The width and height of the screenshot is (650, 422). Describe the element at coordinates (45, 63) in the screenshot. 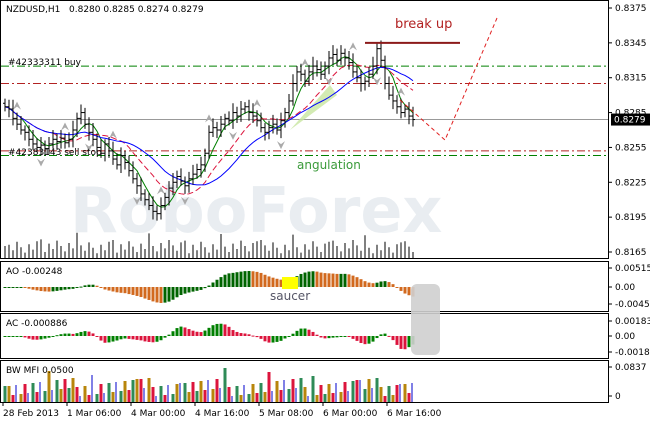

I see `buy-order-label: #42333311 buy` at that location.